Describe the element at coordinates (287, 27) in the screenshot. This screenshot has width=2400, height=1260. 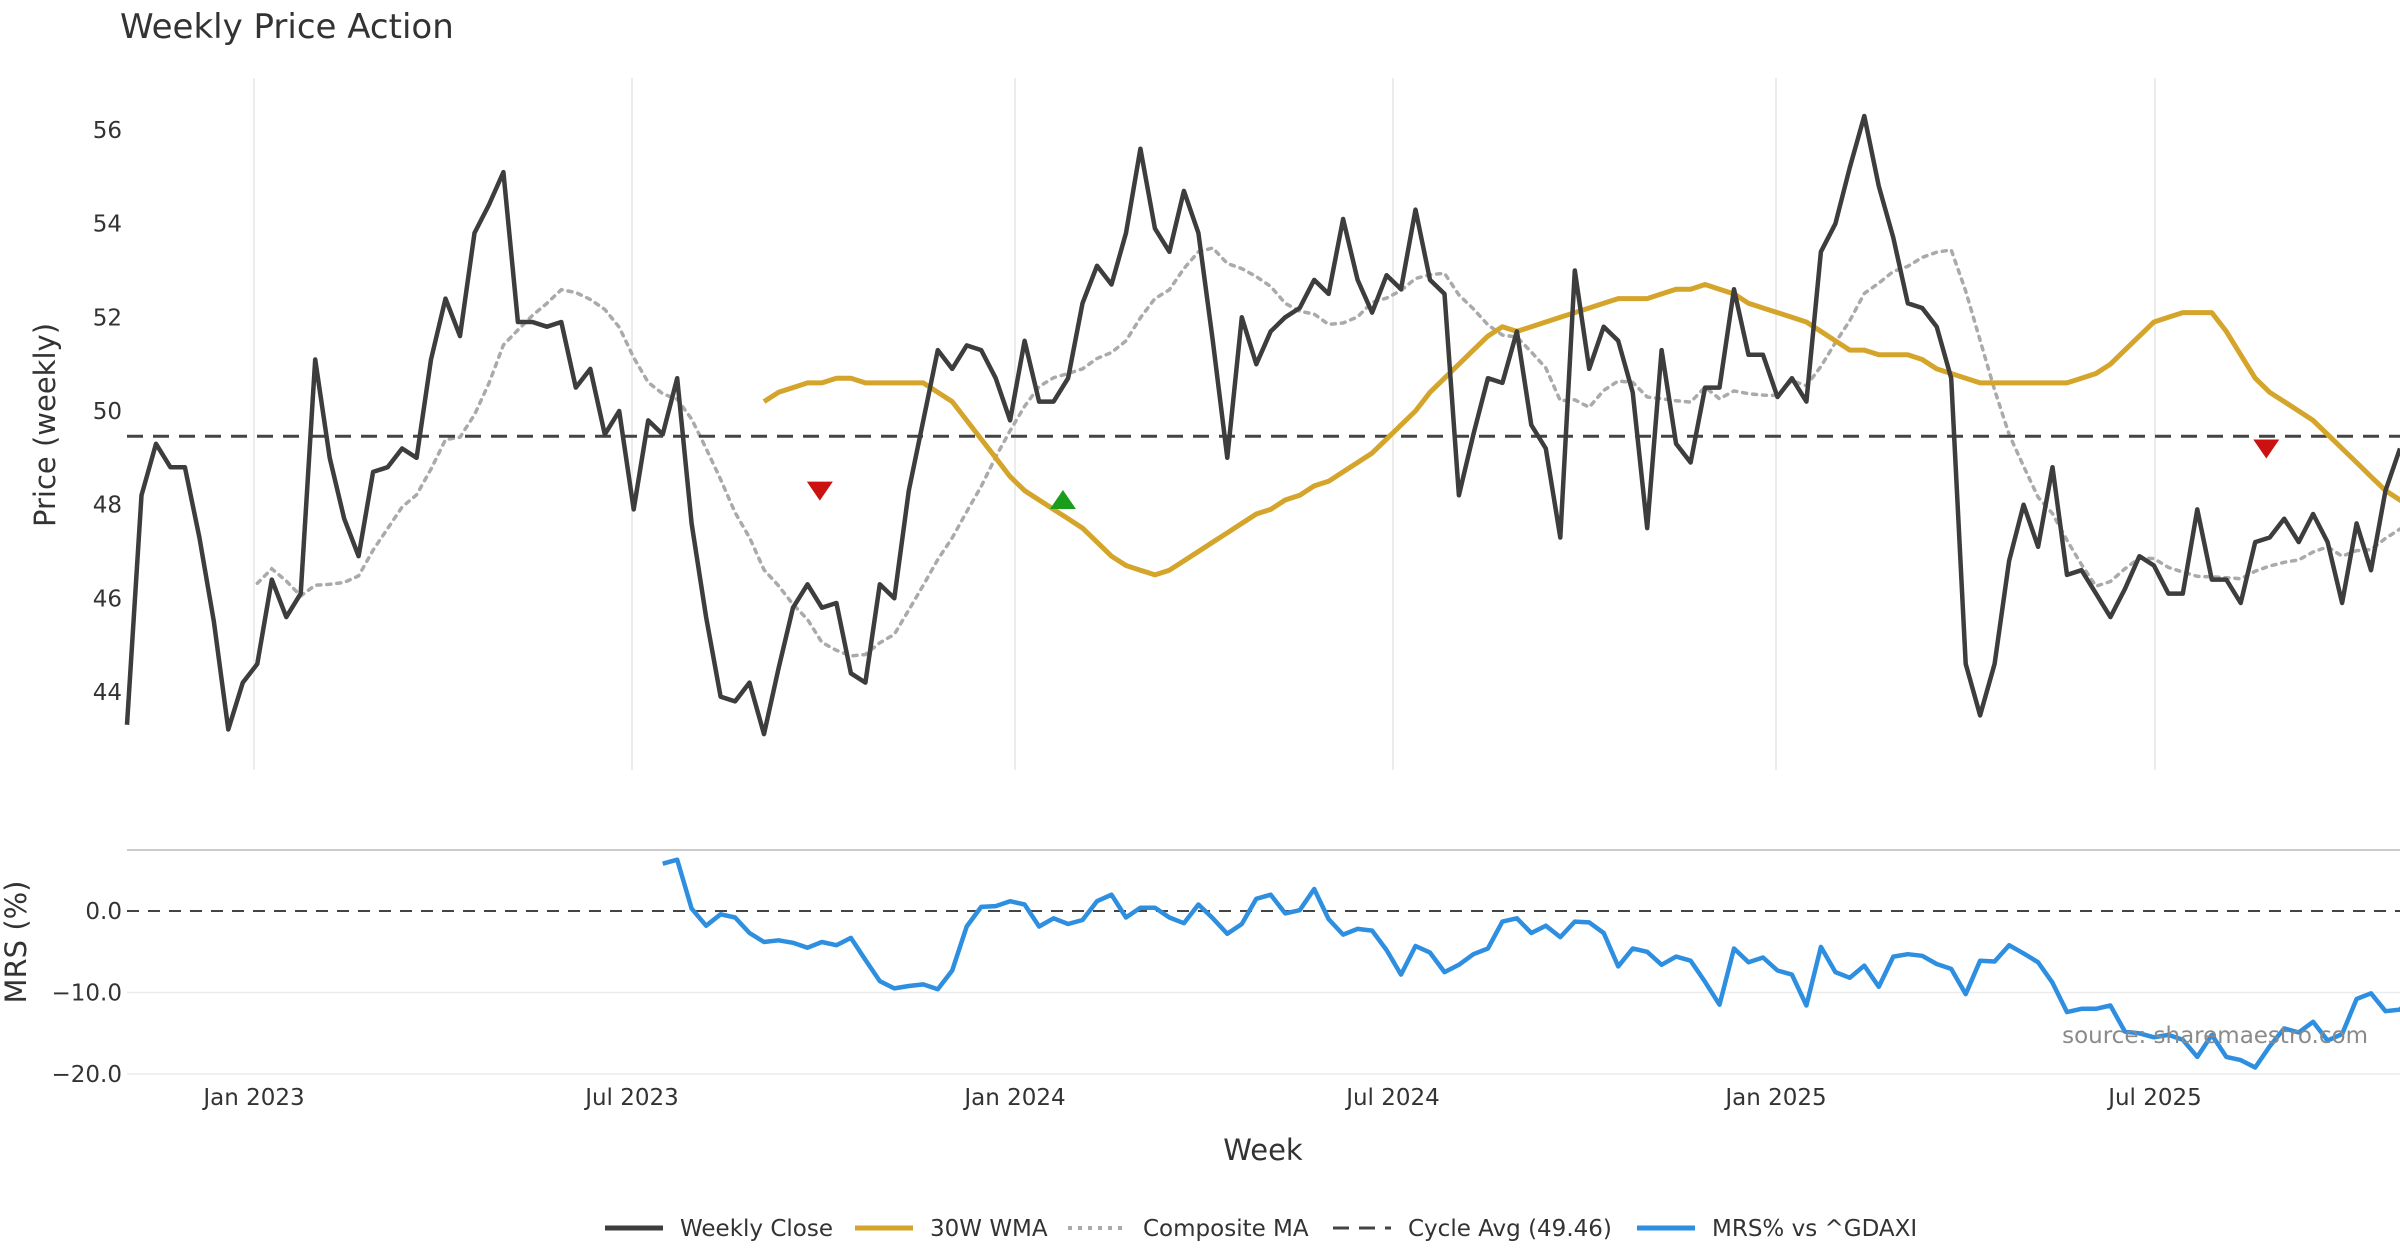
I see `chart-title: Weekly Price Action` at that location.